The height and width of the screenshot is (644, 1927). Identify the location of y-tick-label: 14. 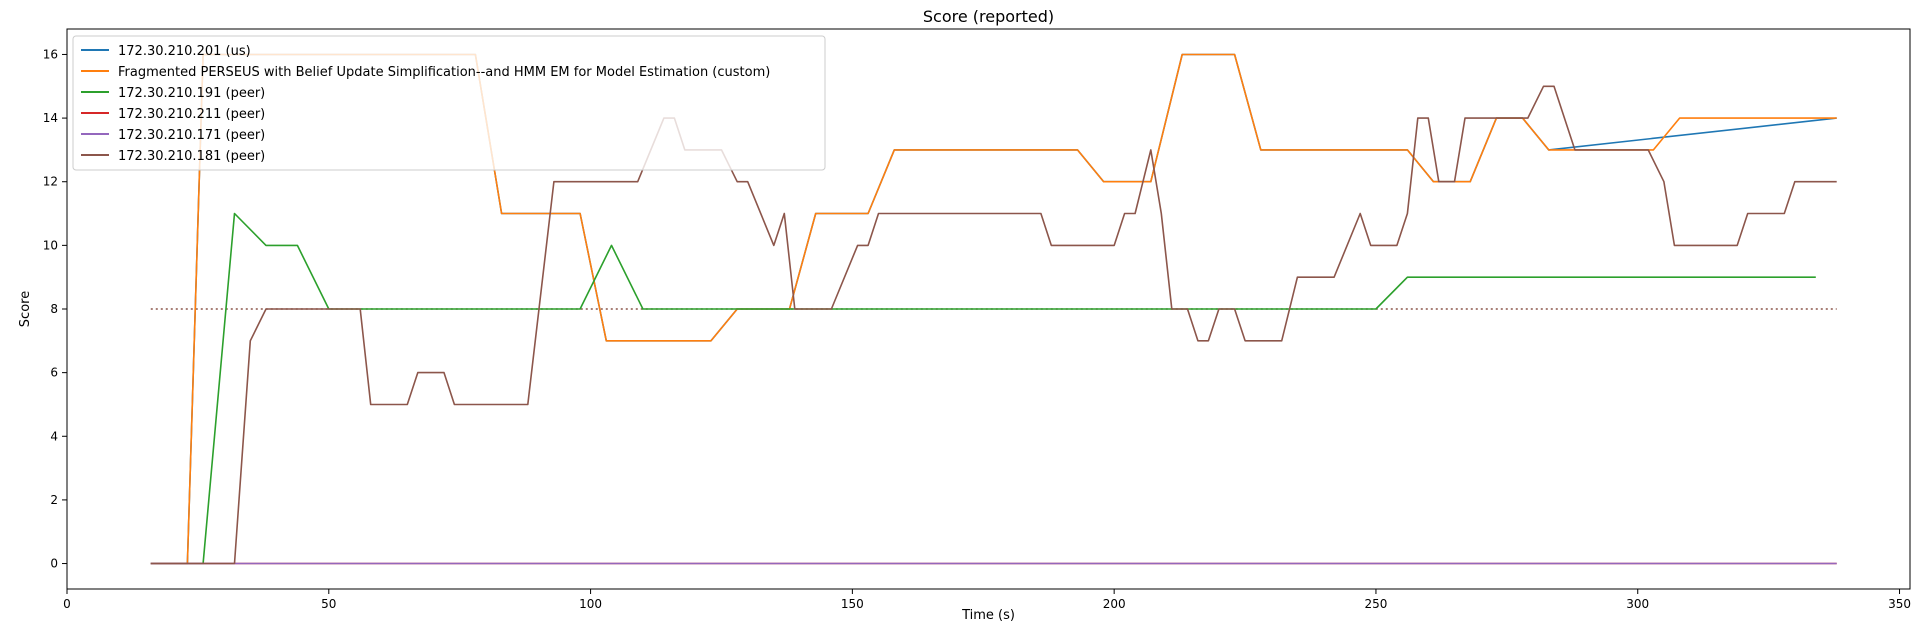
(50, 118).